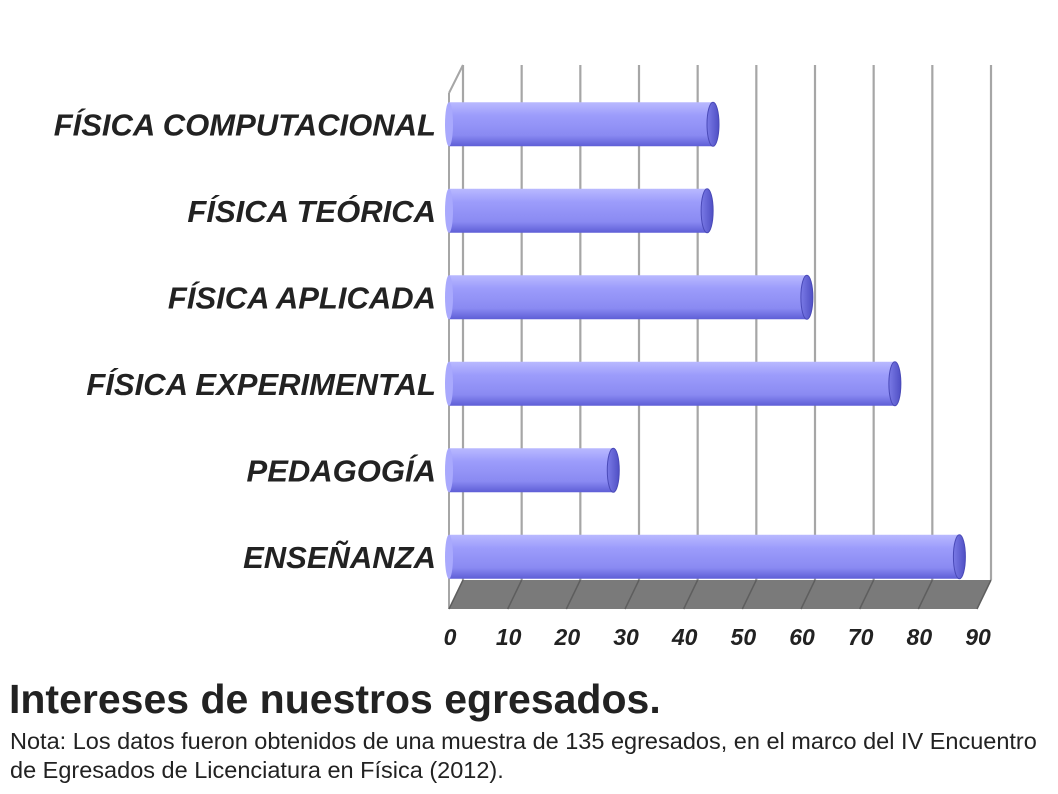 The width and height of the screenshot is (1058, 794). I want to click on x-tick-label: 50, so click(744, 637).